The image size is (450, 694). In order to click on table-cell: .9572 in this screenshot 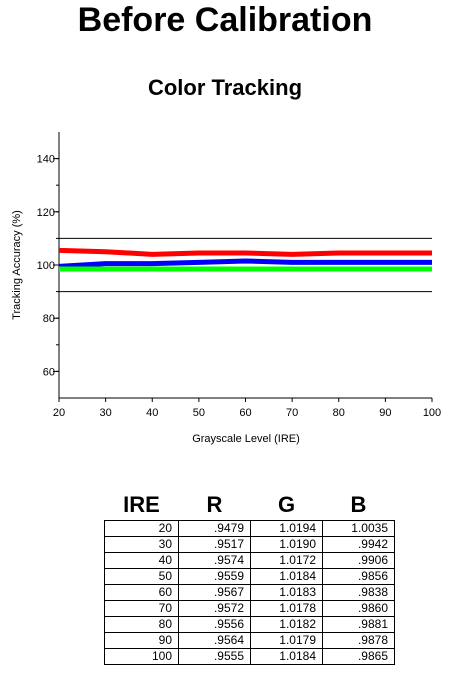, I will do `click(214, 608)`.